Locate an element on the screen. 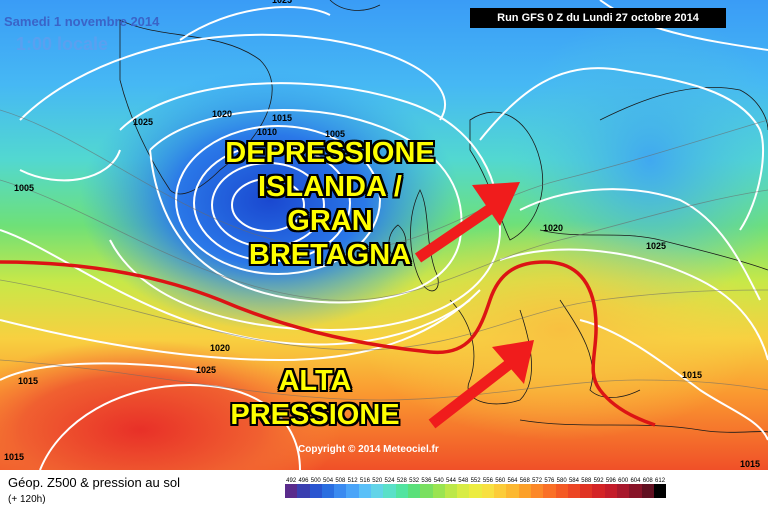 The width and height of the screenshot is (768, 512). scale-value: 572 is located at coordinates (537, 481).